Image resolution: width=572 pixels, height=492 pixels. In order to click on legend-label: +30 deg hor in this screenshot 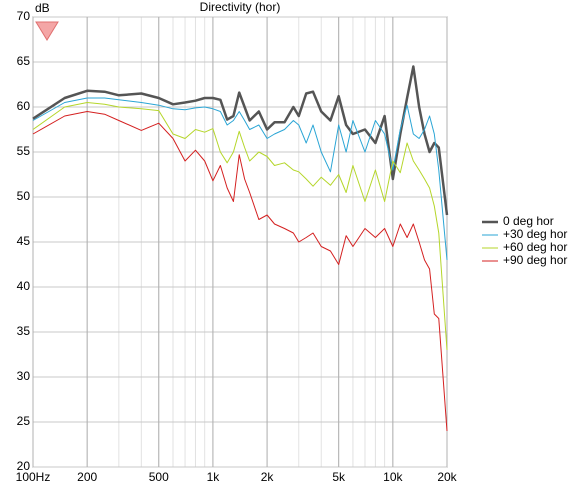, I will do `click(535, 234)`.